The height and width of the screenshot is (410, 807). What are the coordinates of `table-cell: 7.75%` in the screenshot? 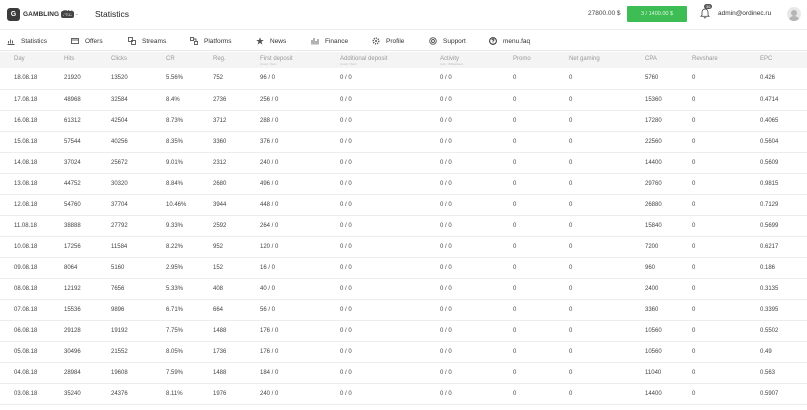 It's located at (175, 330).